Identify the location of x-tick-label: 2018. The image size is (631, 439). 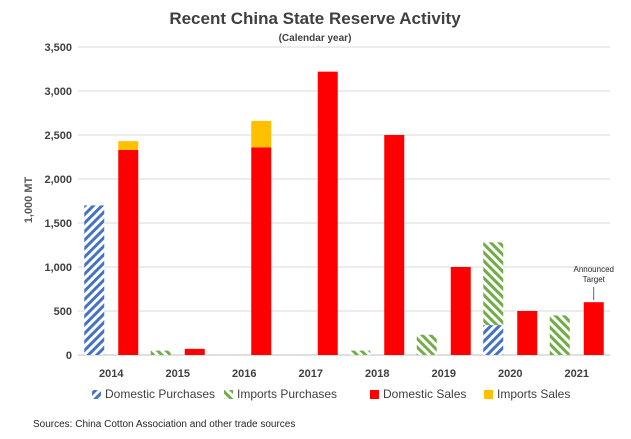
(377, 374).